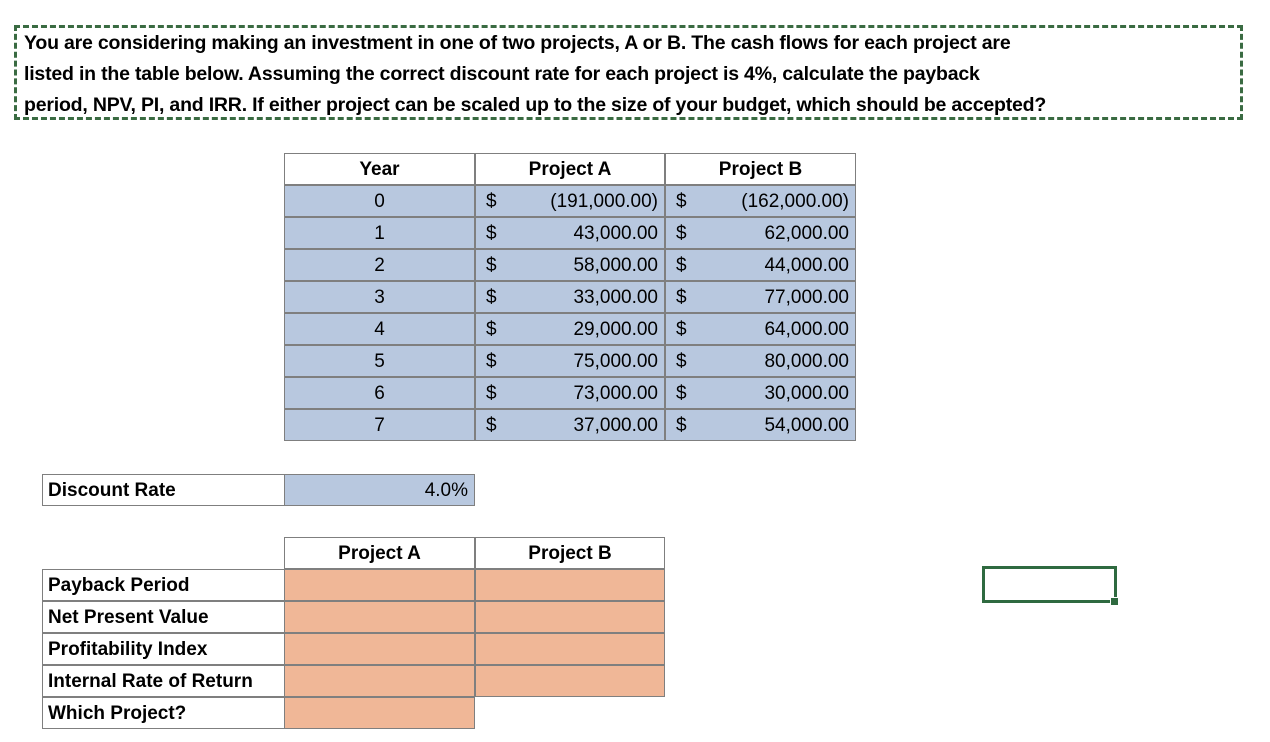  What do you see at coordinates (806, 425) in the screenshot?
I see `project-b-amount: 54,000.00` at bounding box center [806, 425].